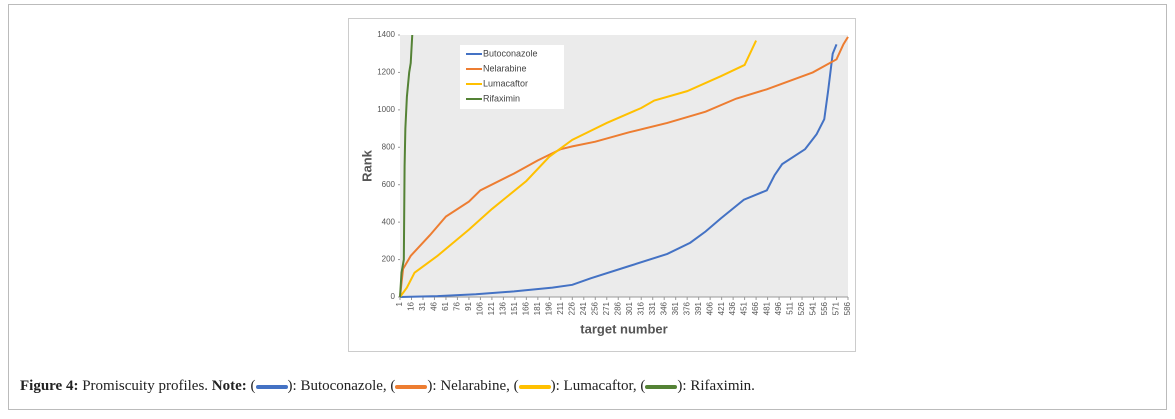  I want to click on x-tick-label: 166, so click(525, 308).